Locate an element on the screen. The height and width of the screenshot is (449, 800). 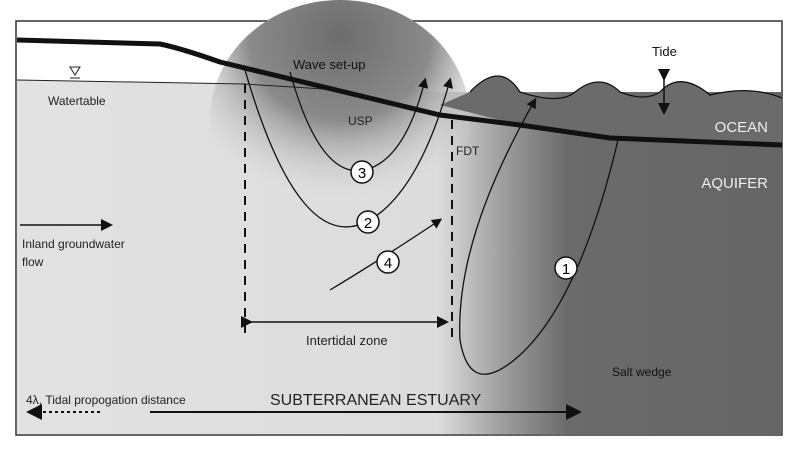
watertable-symbol-icon is located at coordinates (75, 71).